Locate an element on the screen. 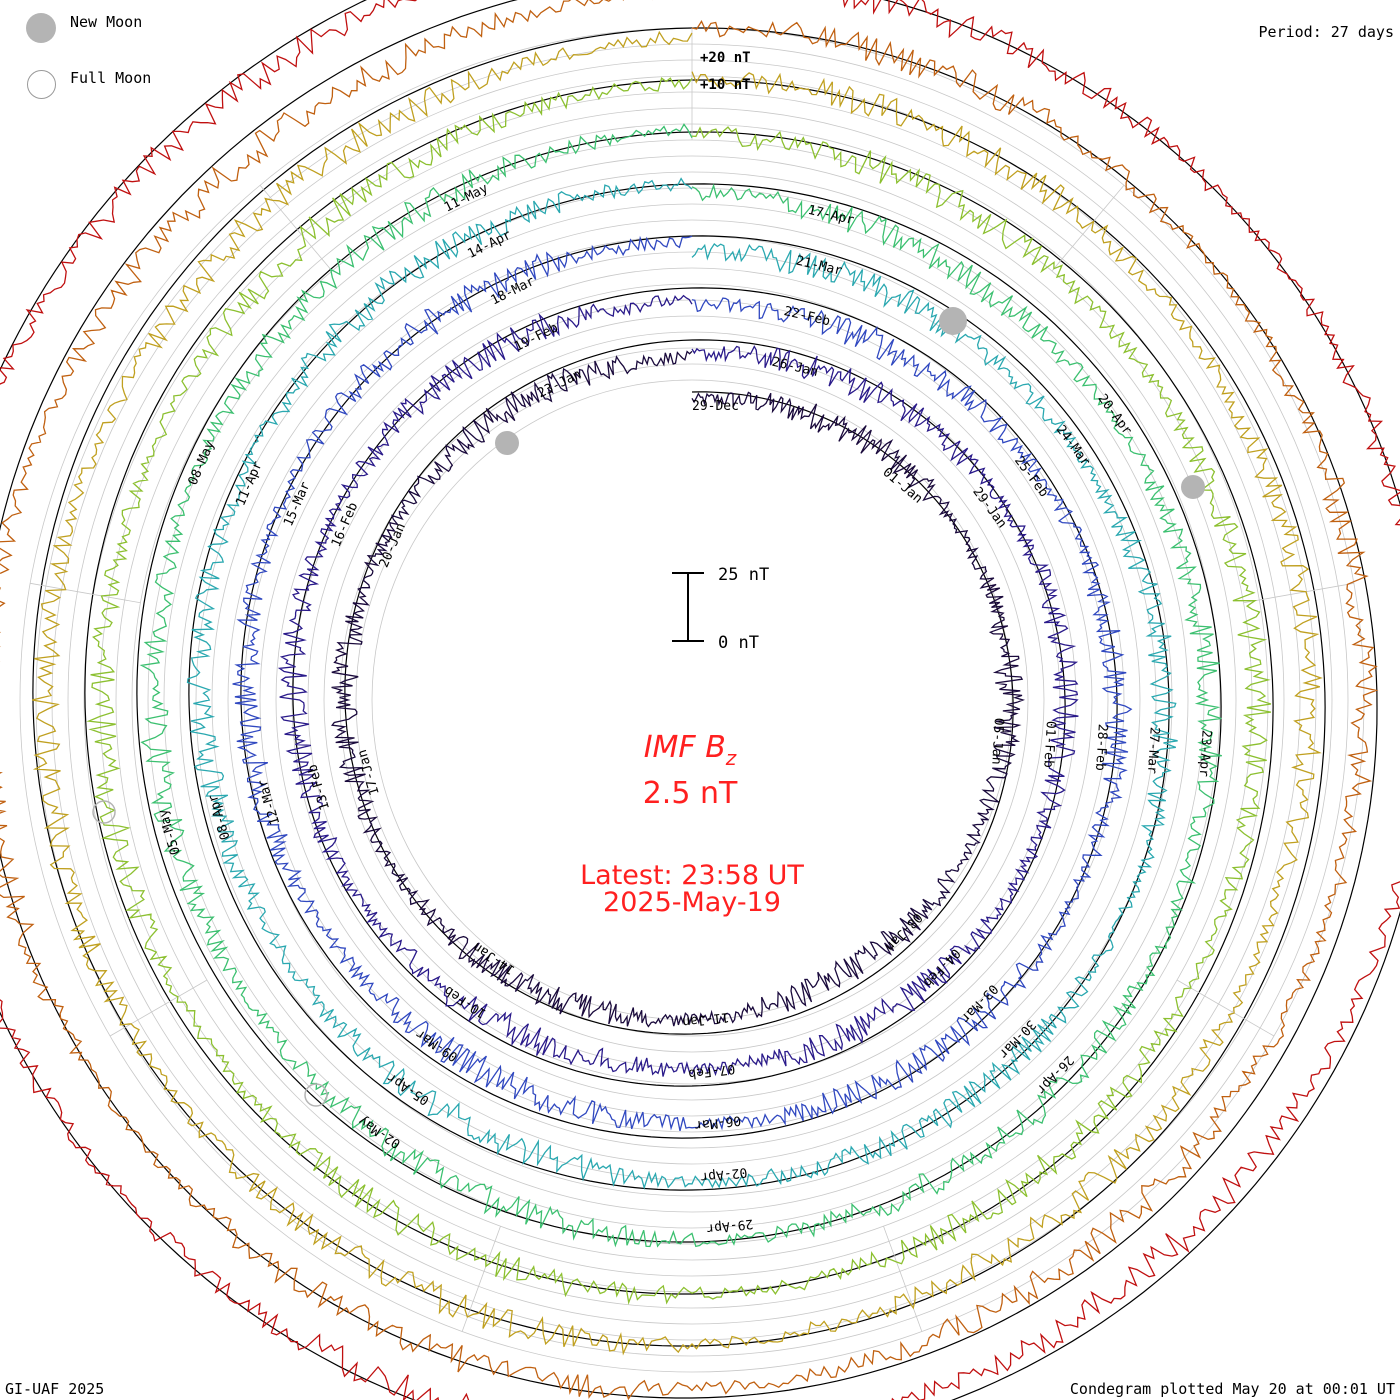 This screenshot has width=1400, height=1400. date-label: 20-Jan is located at coordinates (393, 545).